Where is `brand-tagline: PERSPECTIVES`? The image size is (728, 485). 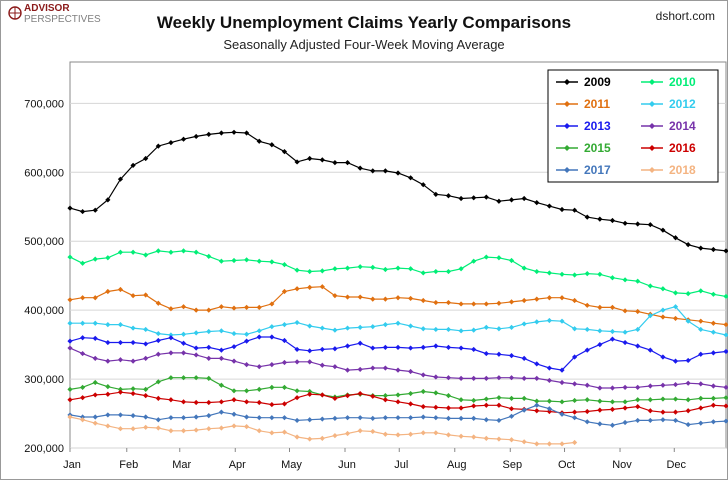
brand-tagline: PERSPECTIVES is located at coordinates (62, 19).